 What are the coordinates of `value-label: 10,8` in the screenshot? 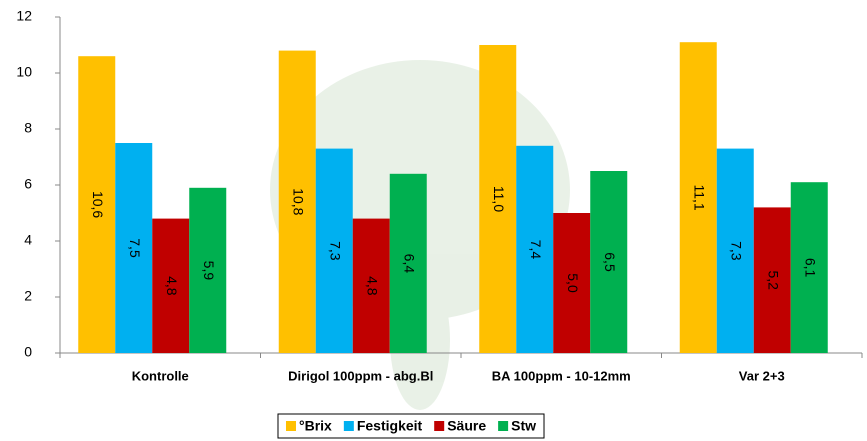 It's located at (299, 201).